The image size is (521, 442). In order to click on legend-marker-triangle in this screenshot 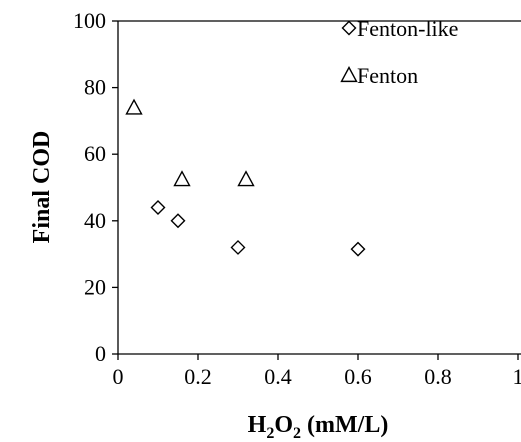, I will do `click(349, 74)`.